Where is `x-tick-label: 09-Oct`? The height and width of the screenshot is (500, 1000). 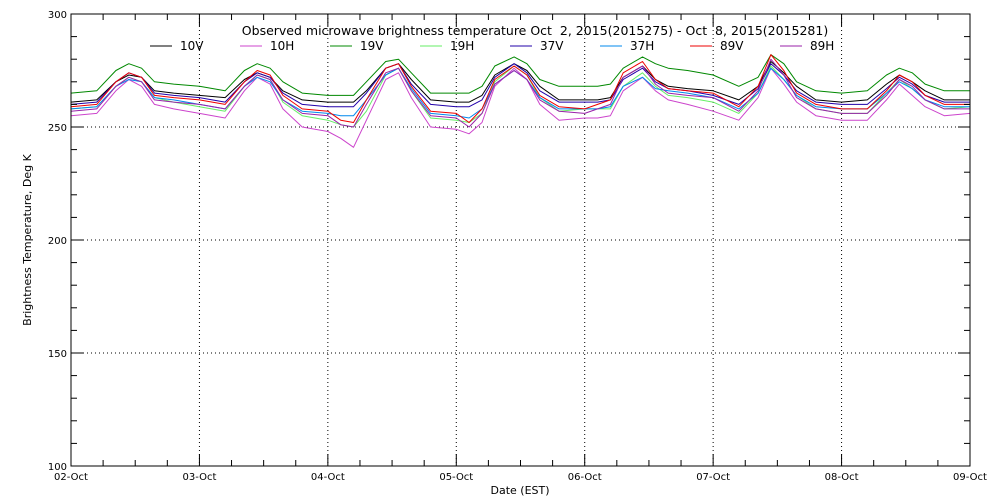
x-tick-label: 09-Oct is located at coordinates (970, 477).